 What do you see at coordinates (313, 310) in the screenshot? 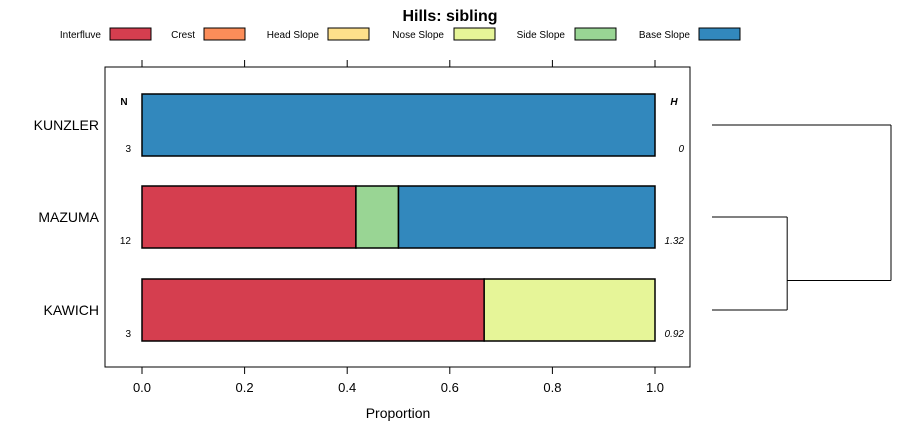
I see `bar-kawich-interfluve` at bounding box center [313, 310].